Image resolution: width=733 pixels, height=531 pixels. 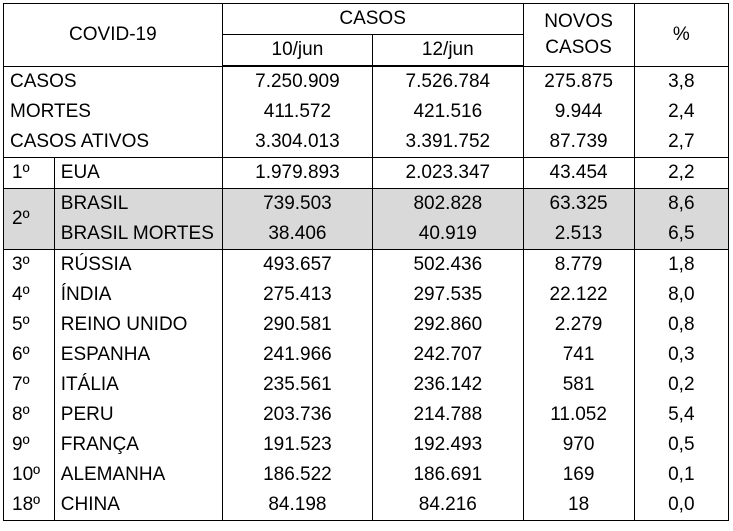 What do you see at coordinates (297, 385) in the screenshot?
I see `country-value-10jun: 235.561` at bounding box center [297, 385].